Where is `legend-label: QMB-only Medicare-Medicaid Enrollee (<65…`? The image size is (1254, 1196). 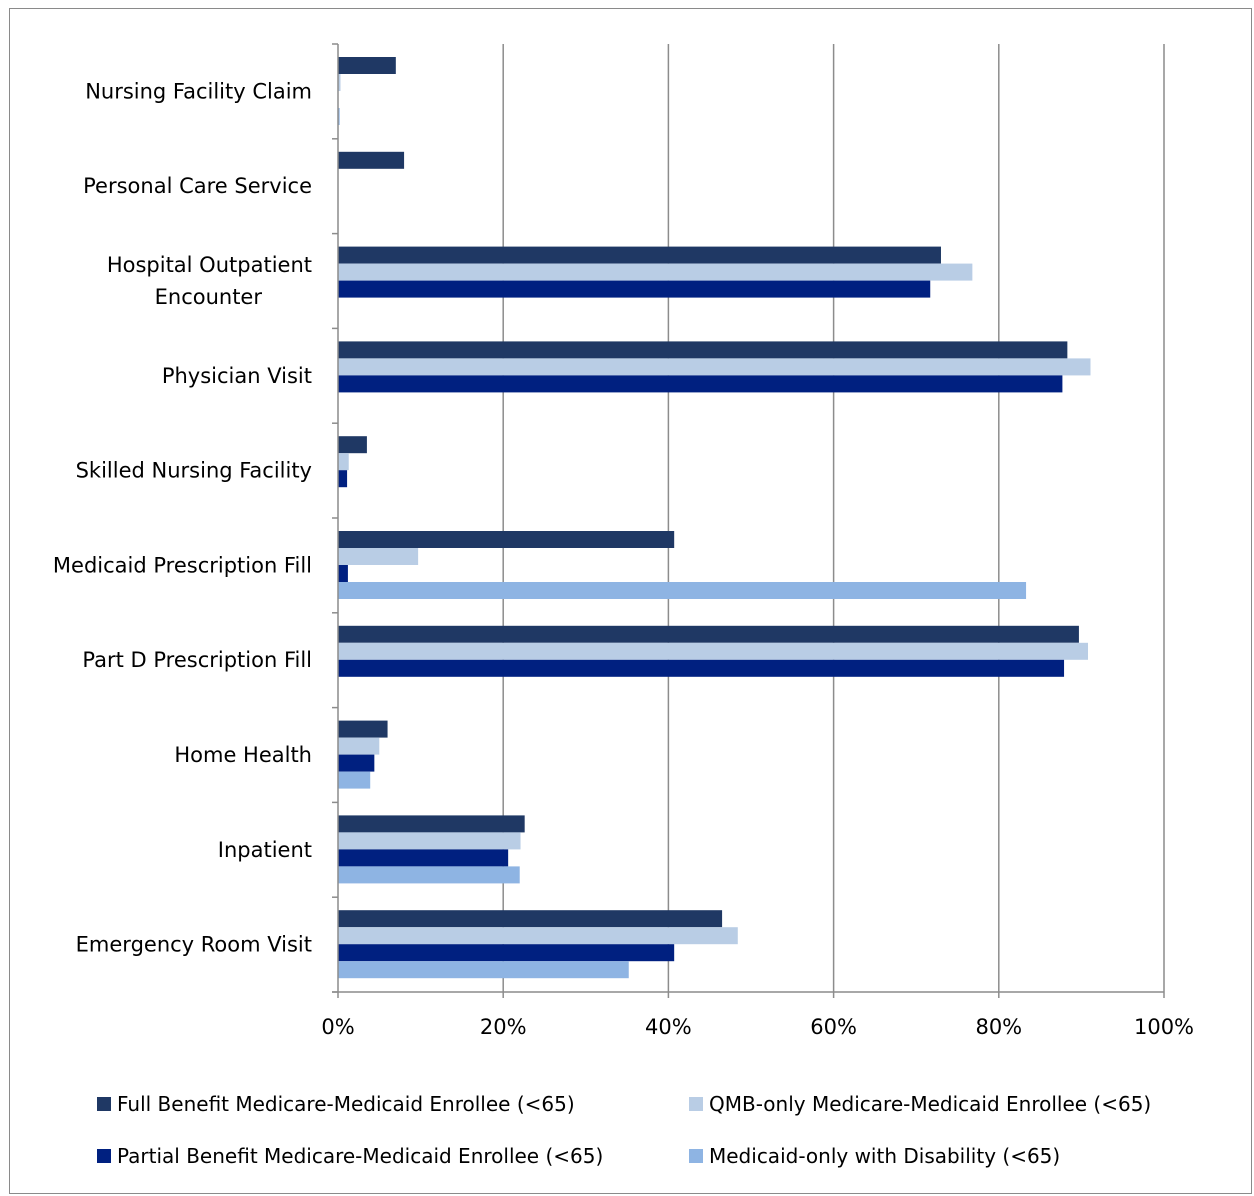 legend-label: QMB-only Medicare-Medicaid Enrollee (<65… is located at coordinates (930, 1104).